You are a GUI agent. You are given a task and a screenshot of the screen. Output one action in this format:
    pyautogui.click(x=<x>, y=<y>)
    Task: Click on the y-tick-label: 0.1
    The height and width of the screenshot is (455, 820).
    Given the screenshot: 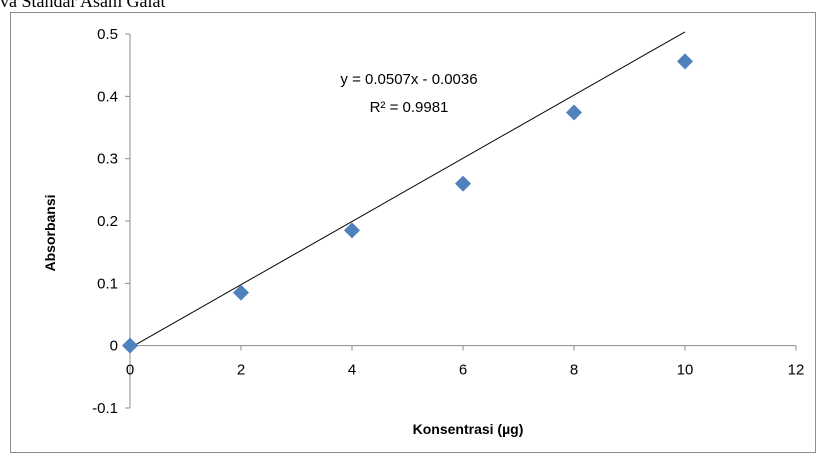 What is the action you would take?
    pyautogui.click(x=107, y=283)
    